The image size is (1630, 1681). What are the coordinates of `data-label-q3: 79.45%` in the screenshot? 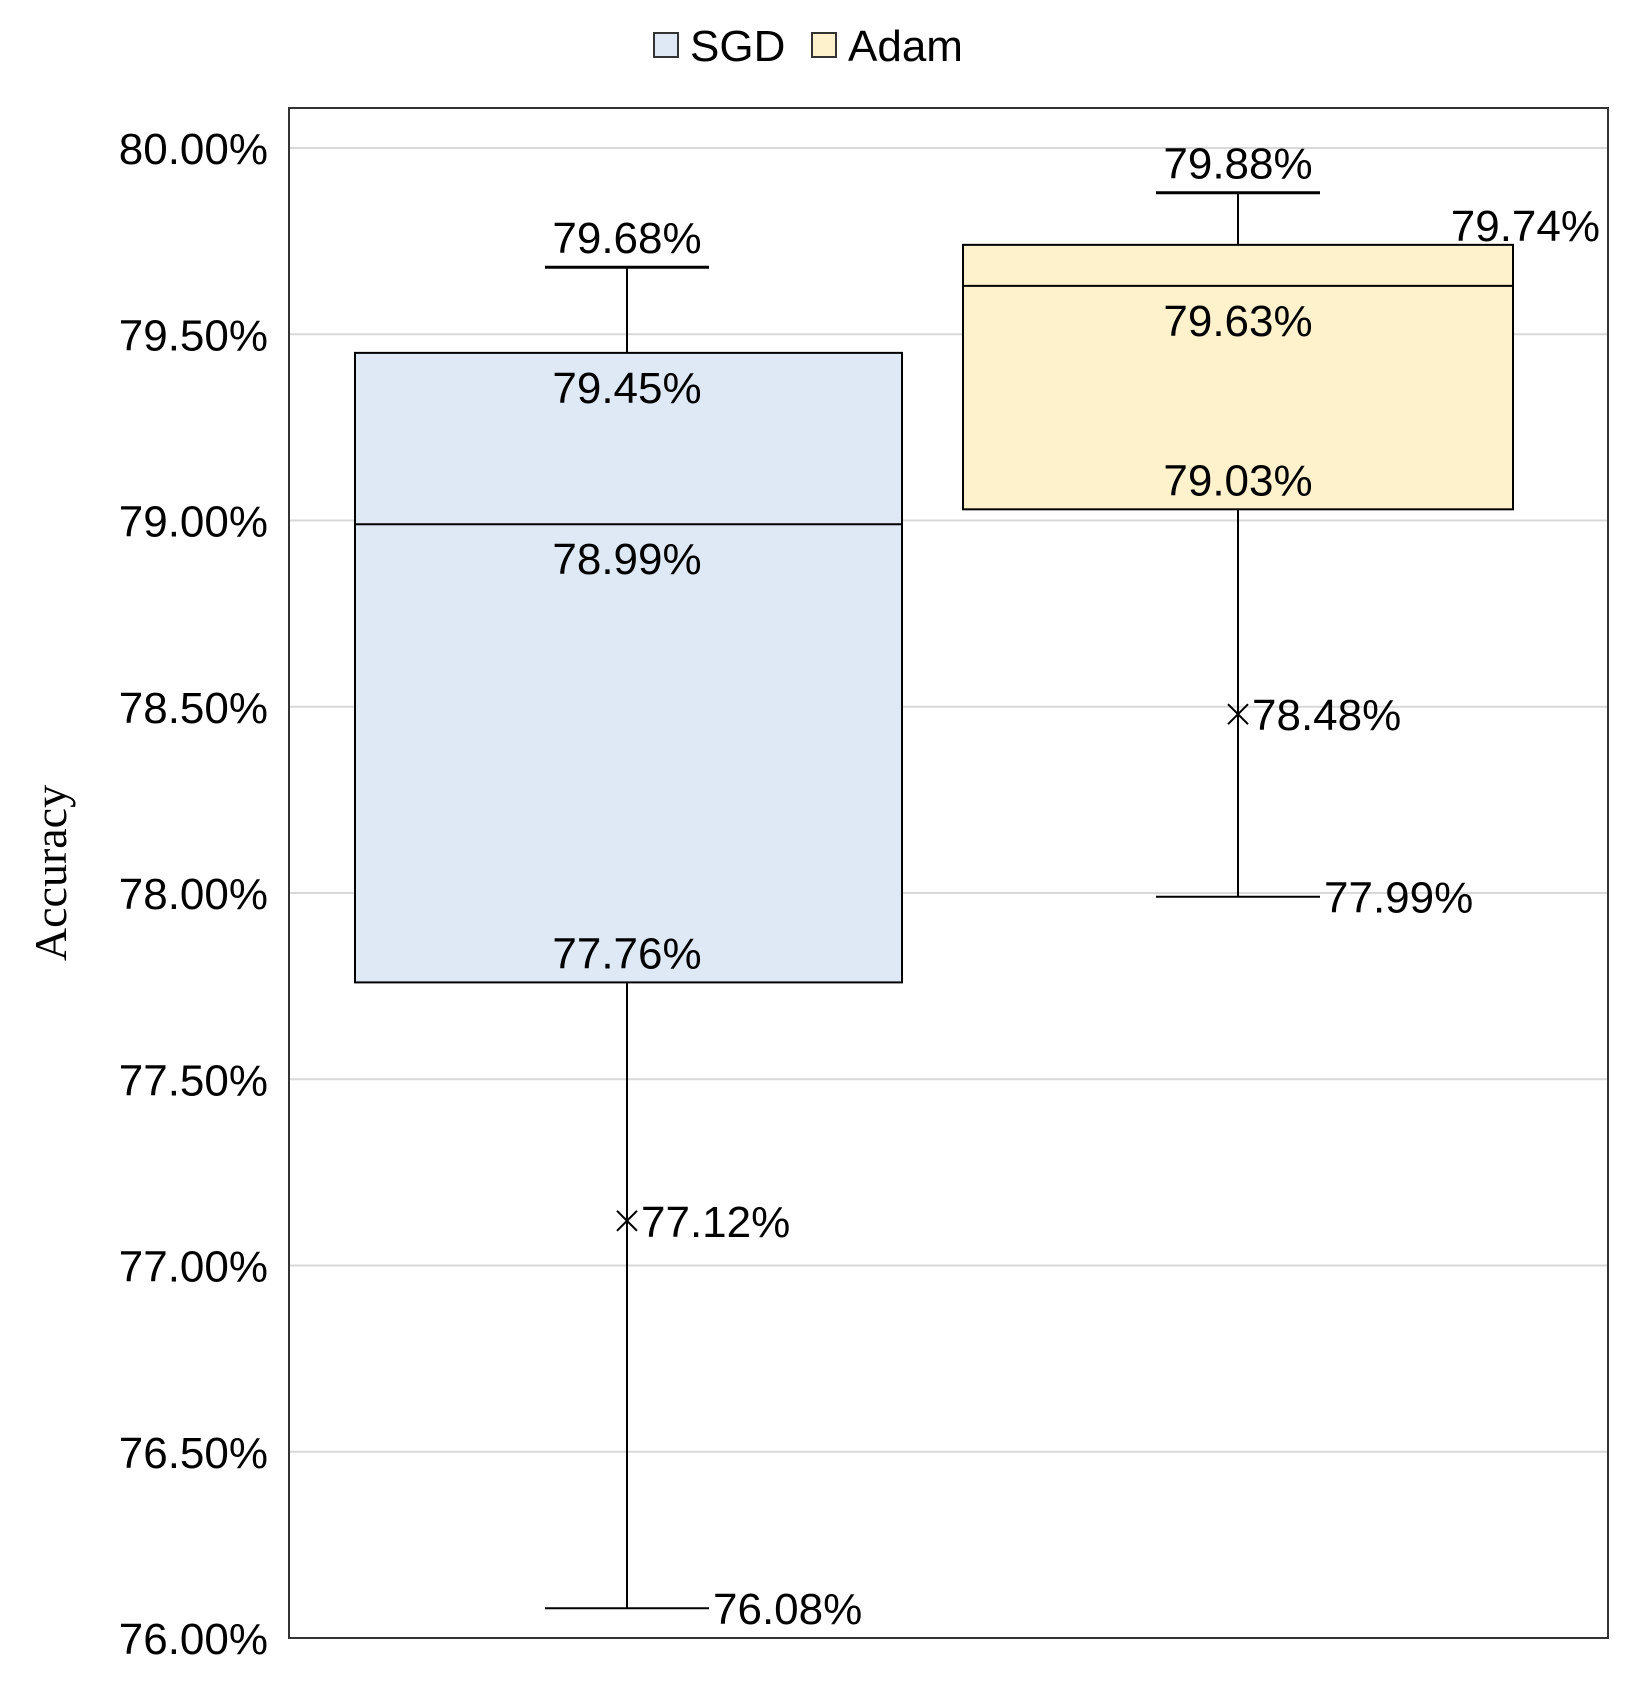 It's located at (626, 388).